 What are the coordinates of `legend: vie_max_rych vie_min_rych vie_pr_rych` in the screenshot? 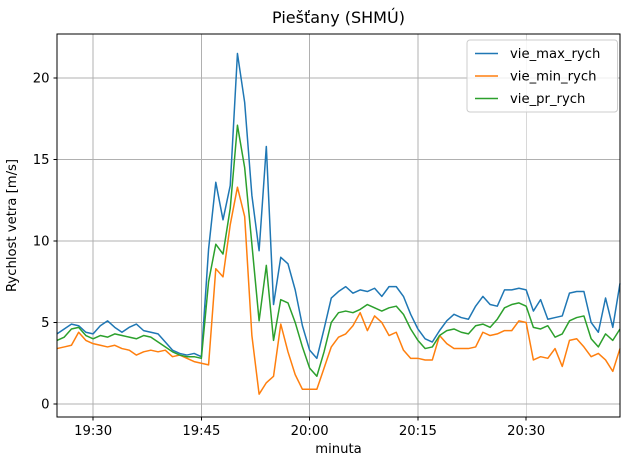 It's located at (542, 76).